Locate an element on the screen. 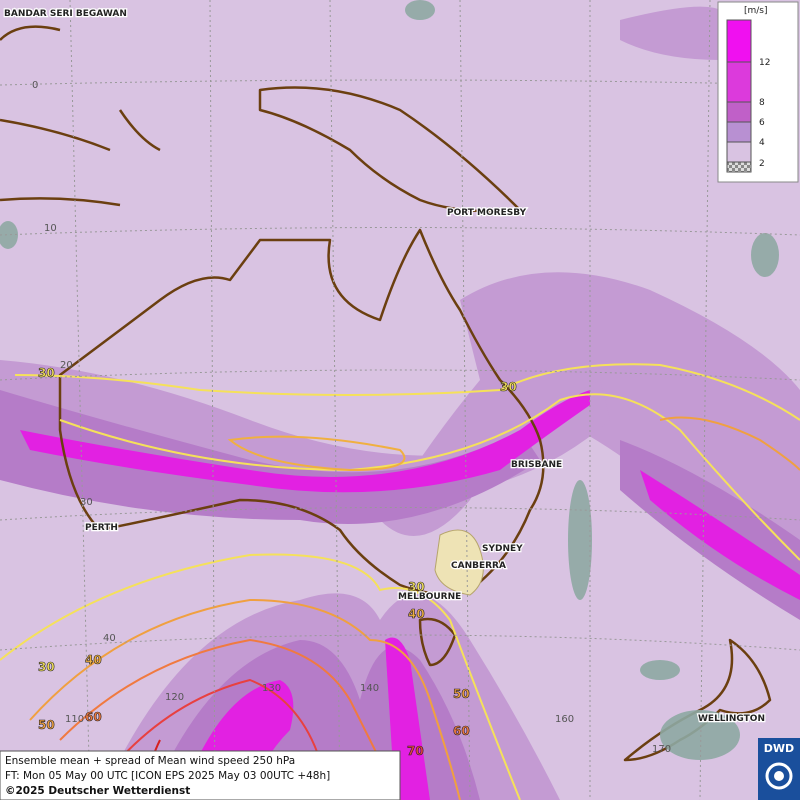 The image size is (800, 800). grid-label: 20 is located at coordinates (66, 365).